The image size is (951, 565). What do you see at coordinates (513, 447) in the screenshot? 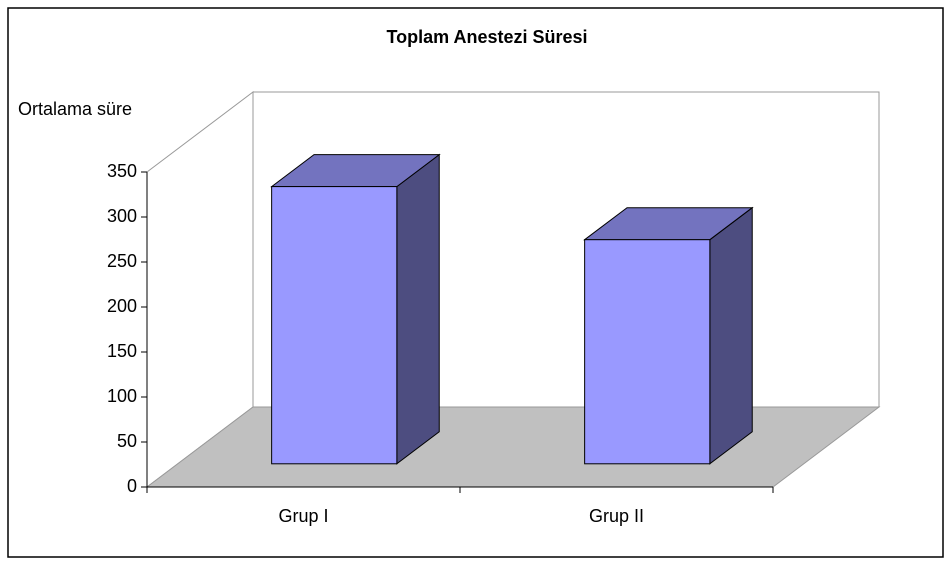
I see `floor` at bounding box center [513, 447].